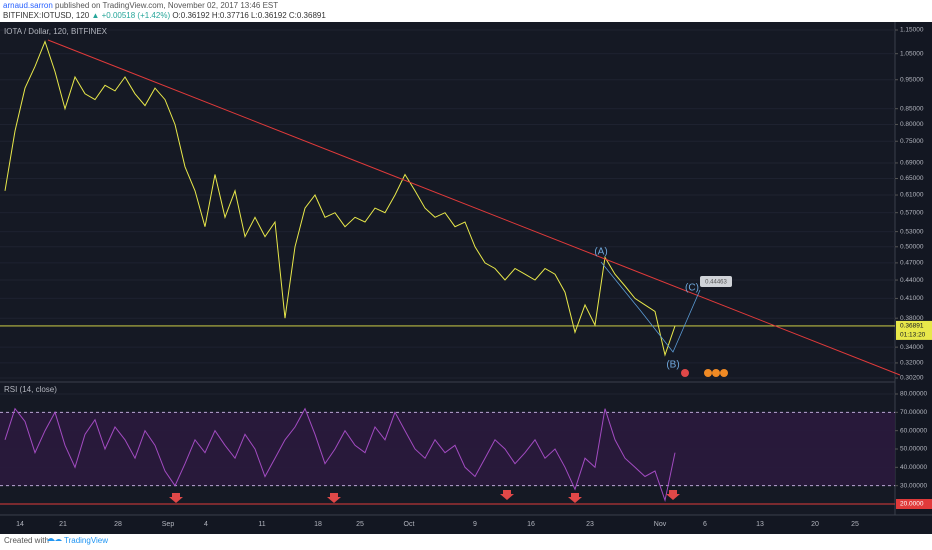  What do you see at coordinates (912, 363) in the screenshot?
I see `y-tick-label: 0.32000` at bounding box center [912, 363].